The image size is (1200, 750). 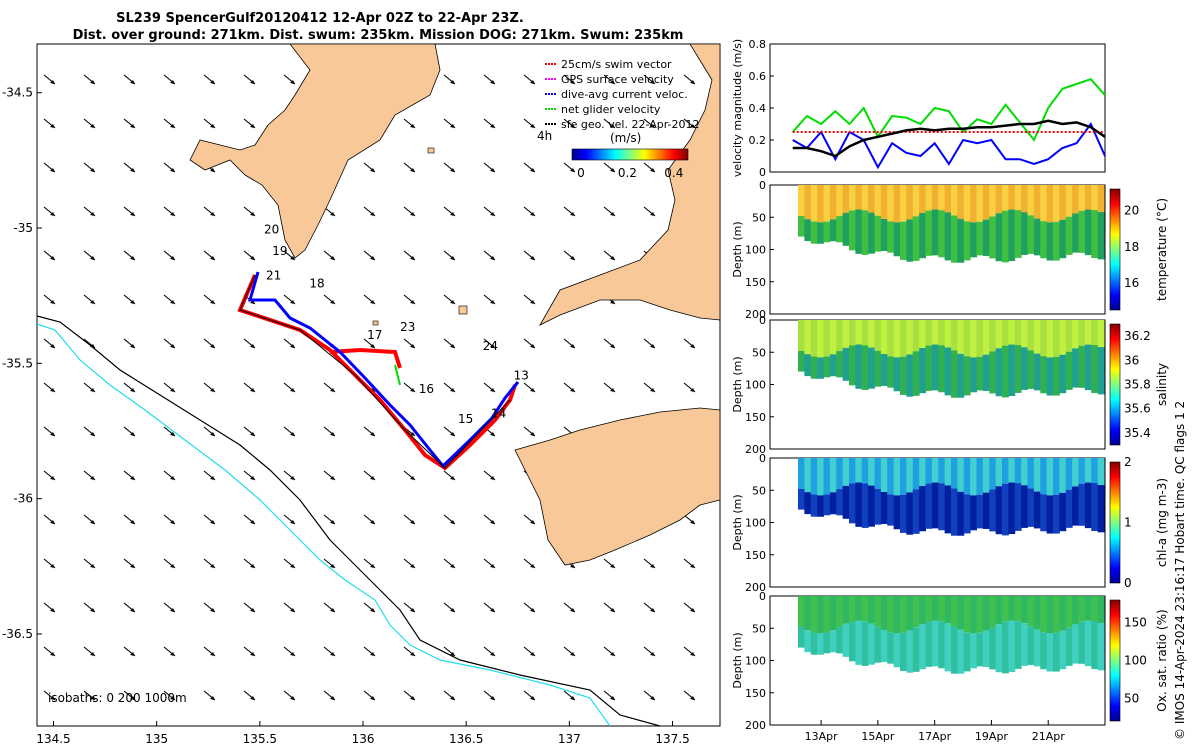 I want to click on land-kangaroo-island, so click(x=617, y=486).